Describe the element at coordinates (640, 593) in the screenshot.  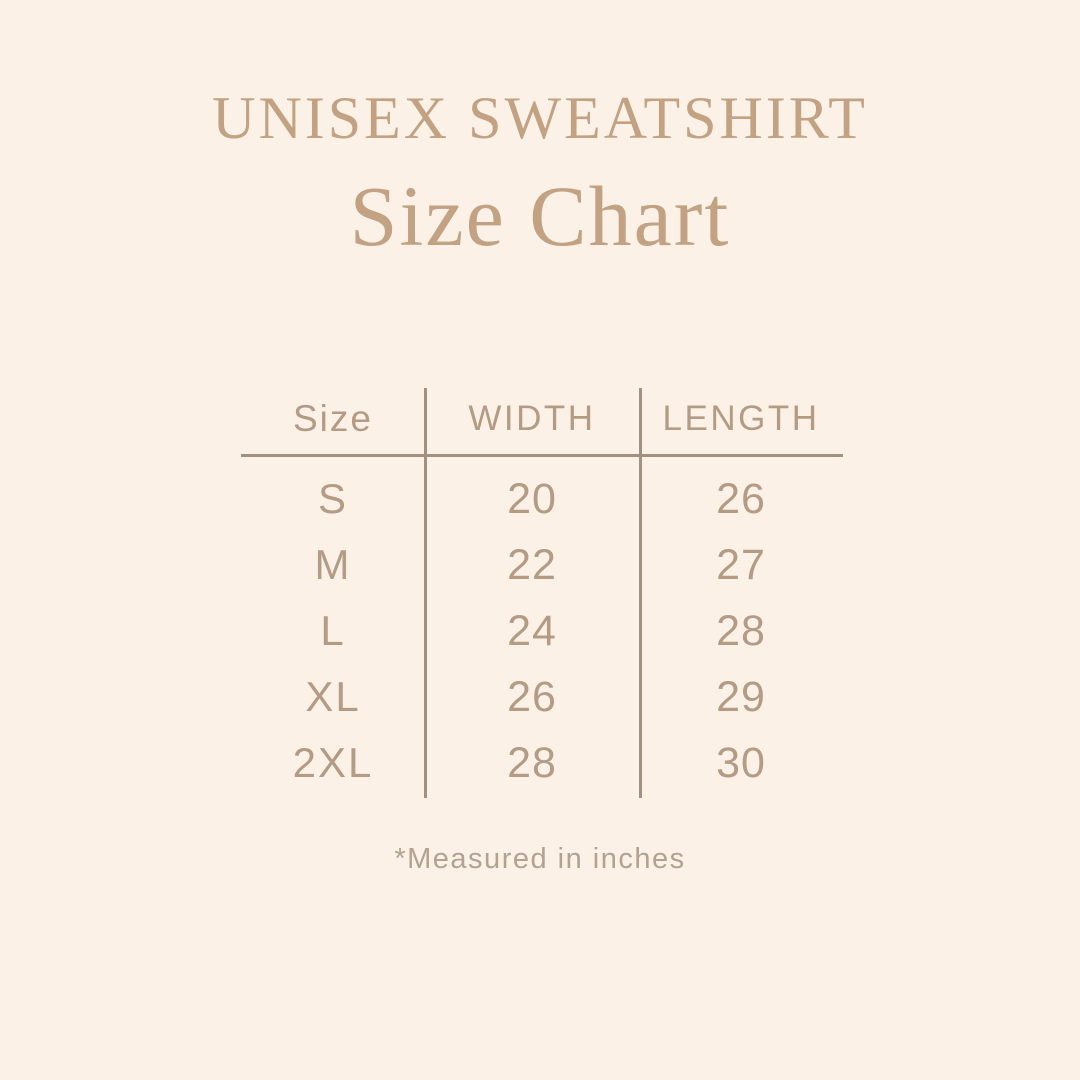
I see `column-divider-right` at that location.